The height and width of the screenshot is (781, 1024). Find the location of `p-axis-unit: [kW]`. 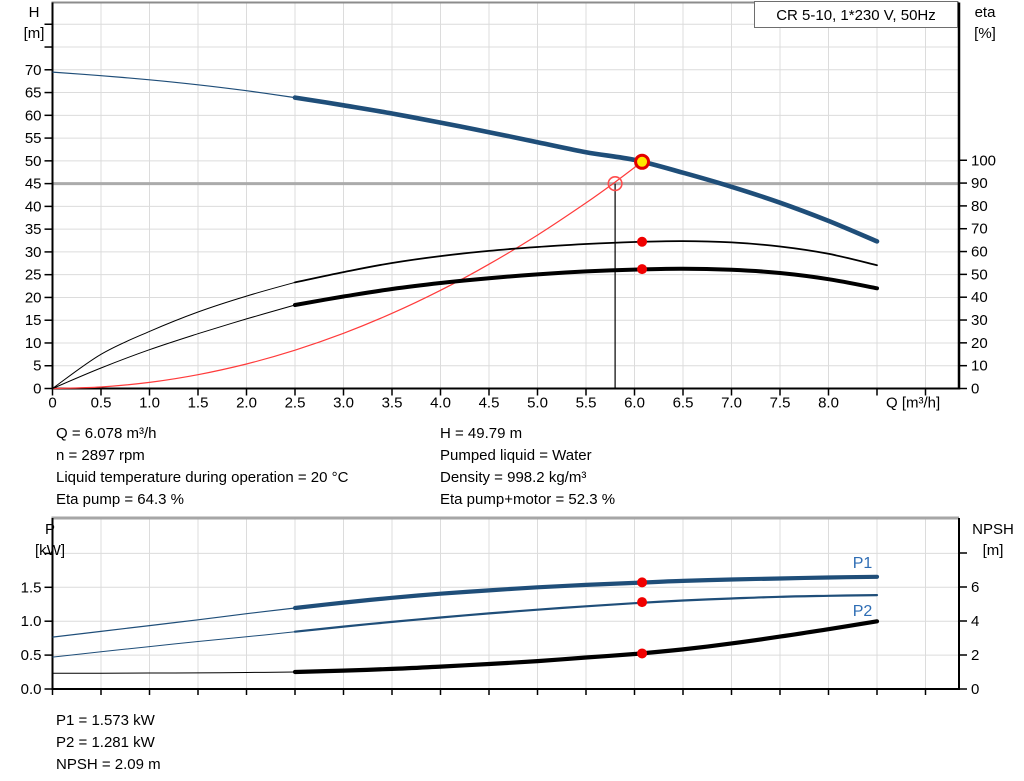

p-axis-unit: [kW] is located at coordinates (50, 550).